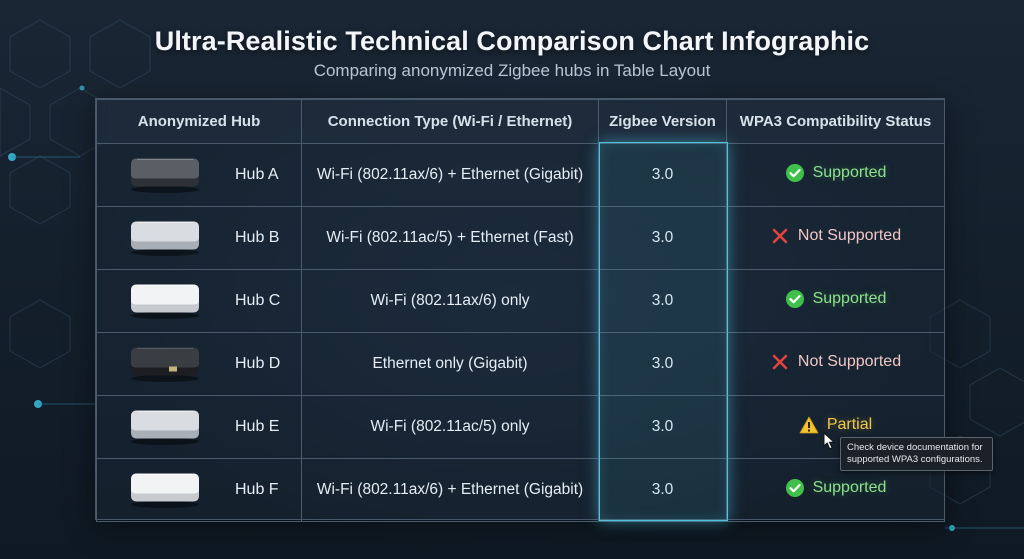  I want to click on hub-cell: Hub F, so click(199, 490).